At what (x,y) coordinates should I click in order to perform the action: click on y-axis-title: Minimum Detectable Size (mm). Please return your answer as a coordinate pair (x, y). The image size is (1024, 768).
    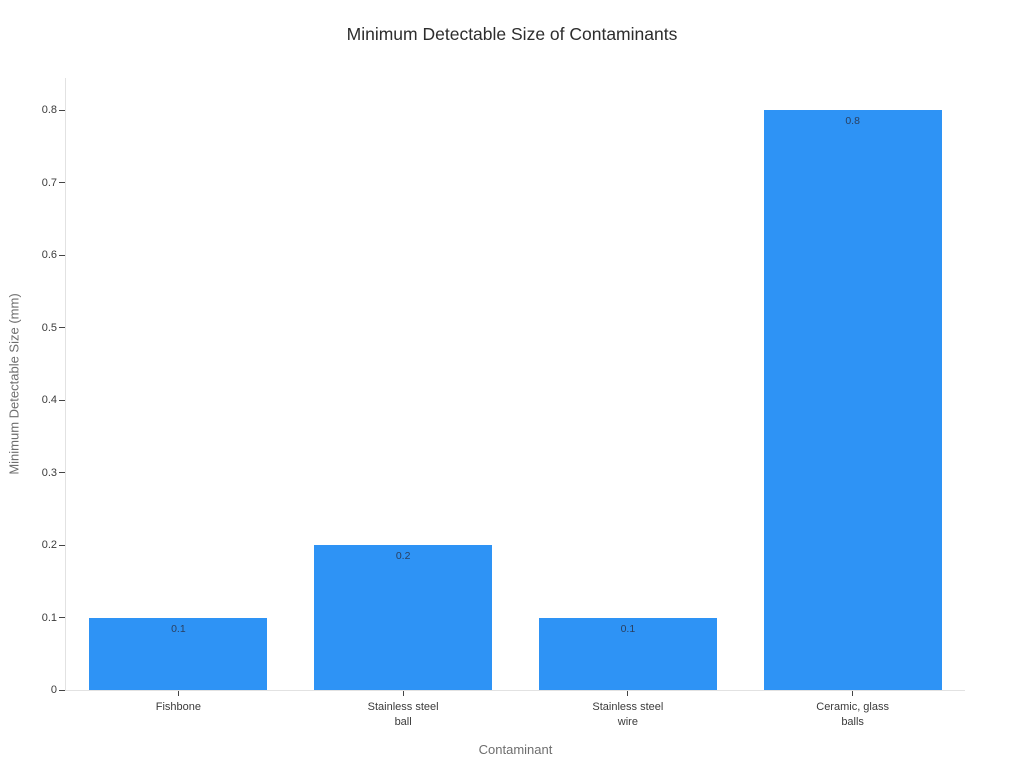
    Looking at the image, I should click on (14, 384).